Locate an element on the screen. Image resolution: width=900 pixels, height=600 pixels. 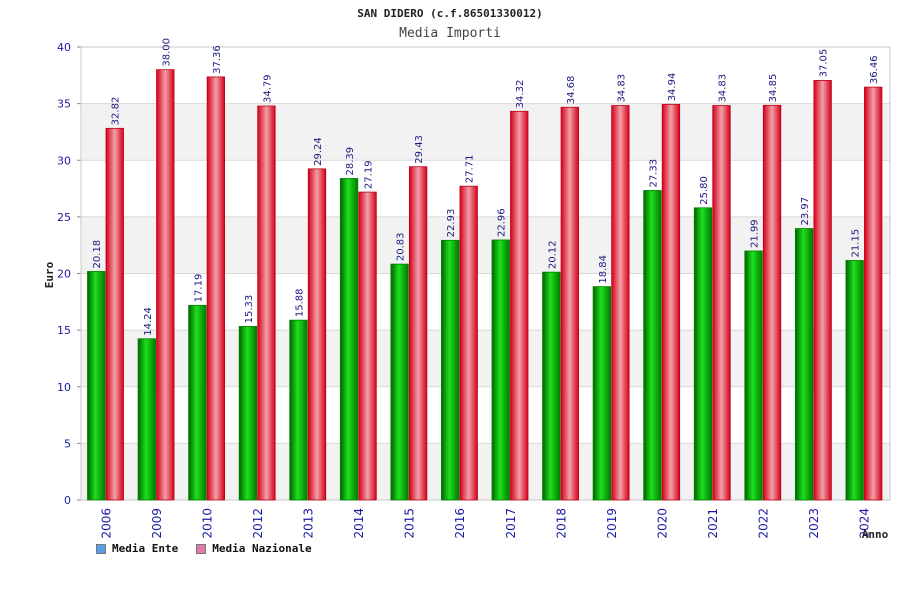
y-tick-label: 15 is located at coordinates (64, 330).